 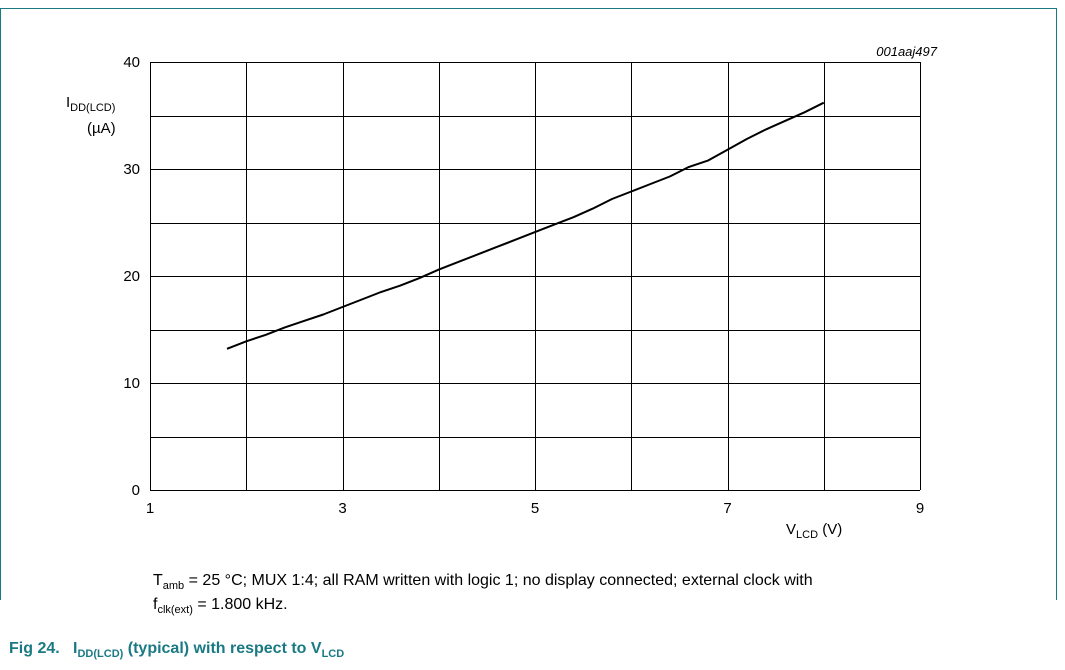 What do you see at coordinates (220, 606) in the screenshot?
I see `conditions-line-2: fclk(ext) = 1.800 kHz.` at bounding box center [220, 606].